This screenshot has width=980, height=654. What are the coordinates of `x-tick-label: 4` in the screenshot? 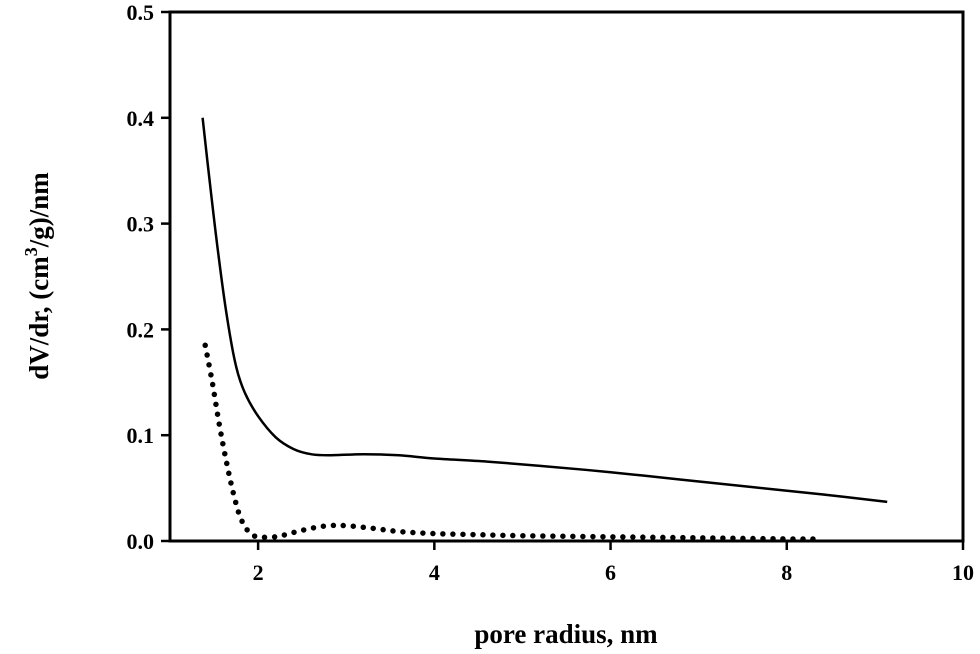 It's located at (434, 572).